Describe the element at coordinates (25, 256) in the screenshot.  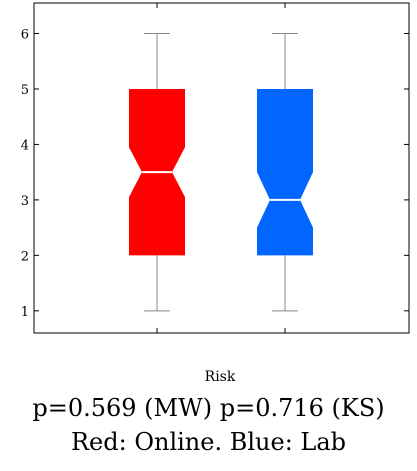
I see `y-tick-label: 2` at that location.